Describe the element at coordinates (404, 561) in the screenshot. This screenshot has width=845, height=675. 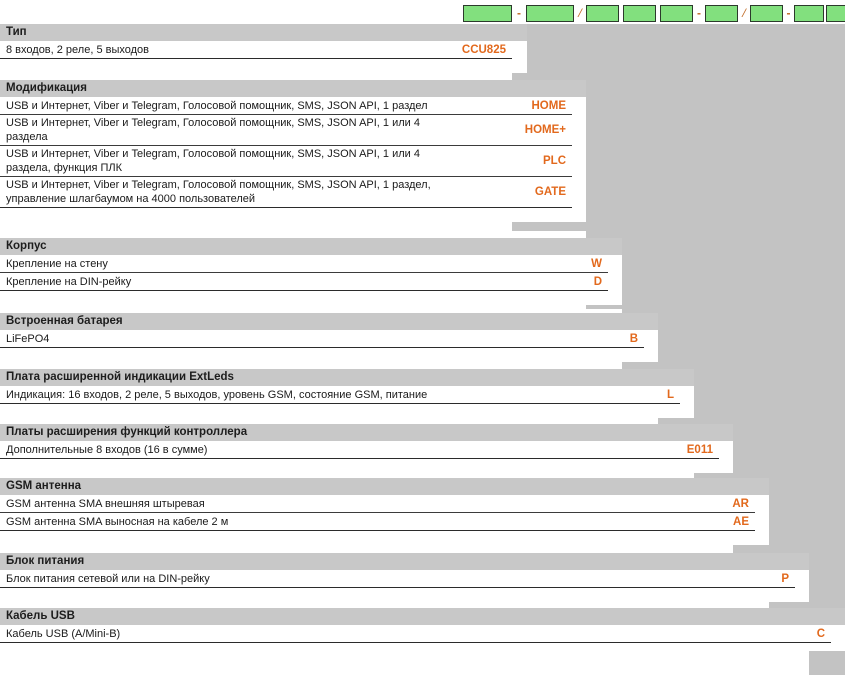
I see `section-header-psu: Блок питания` at that location.